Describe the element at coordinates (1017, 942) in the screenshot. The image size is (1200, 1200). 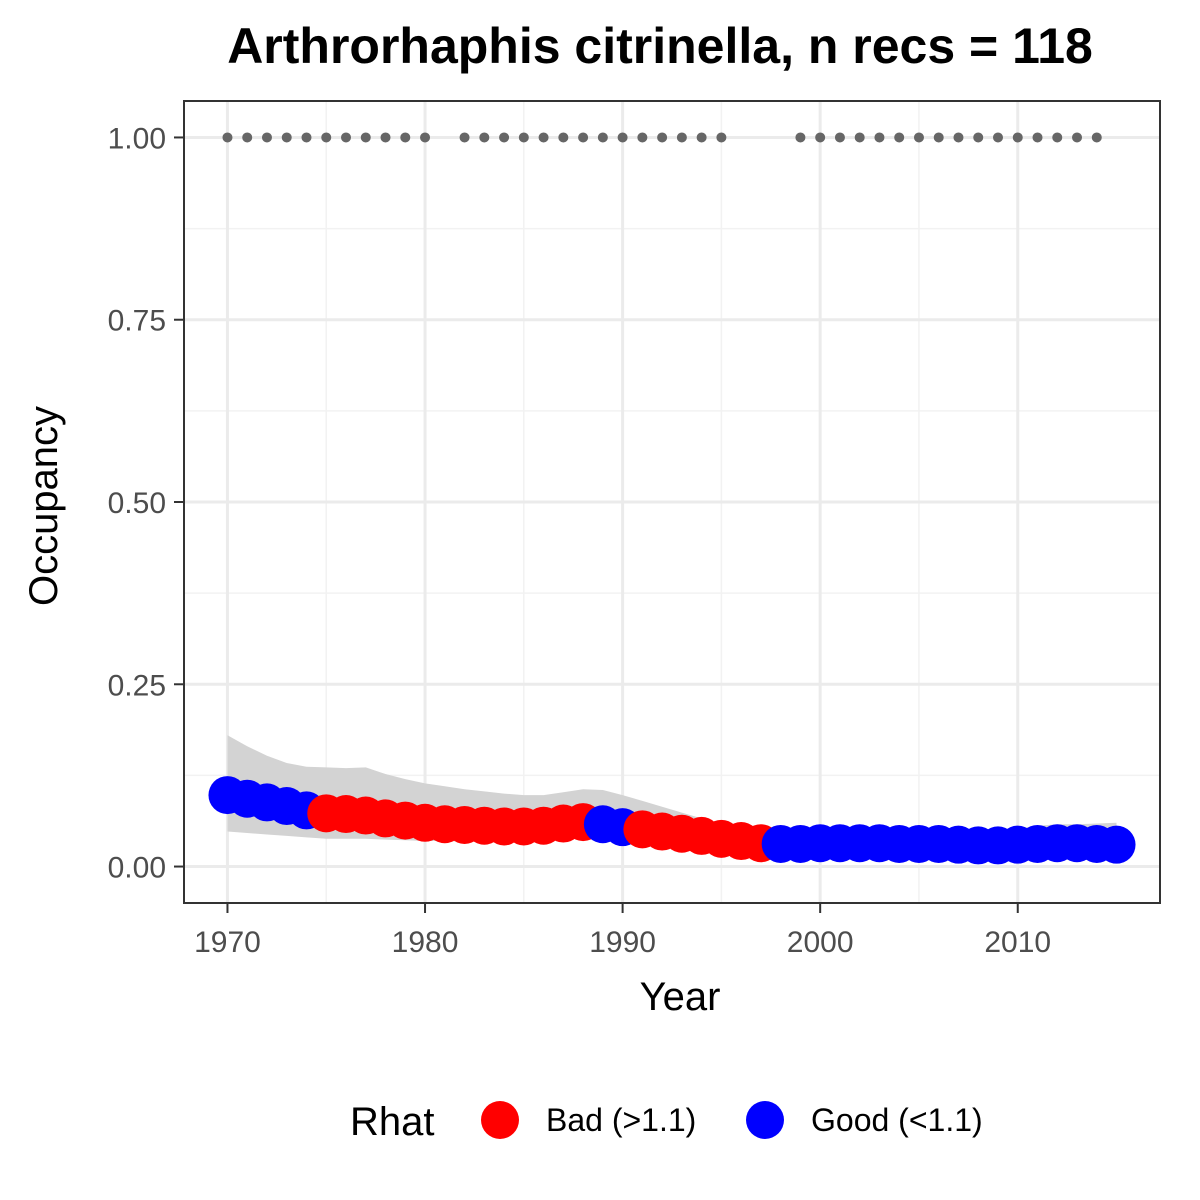
I see `x-tick-label: 2010` at that location.